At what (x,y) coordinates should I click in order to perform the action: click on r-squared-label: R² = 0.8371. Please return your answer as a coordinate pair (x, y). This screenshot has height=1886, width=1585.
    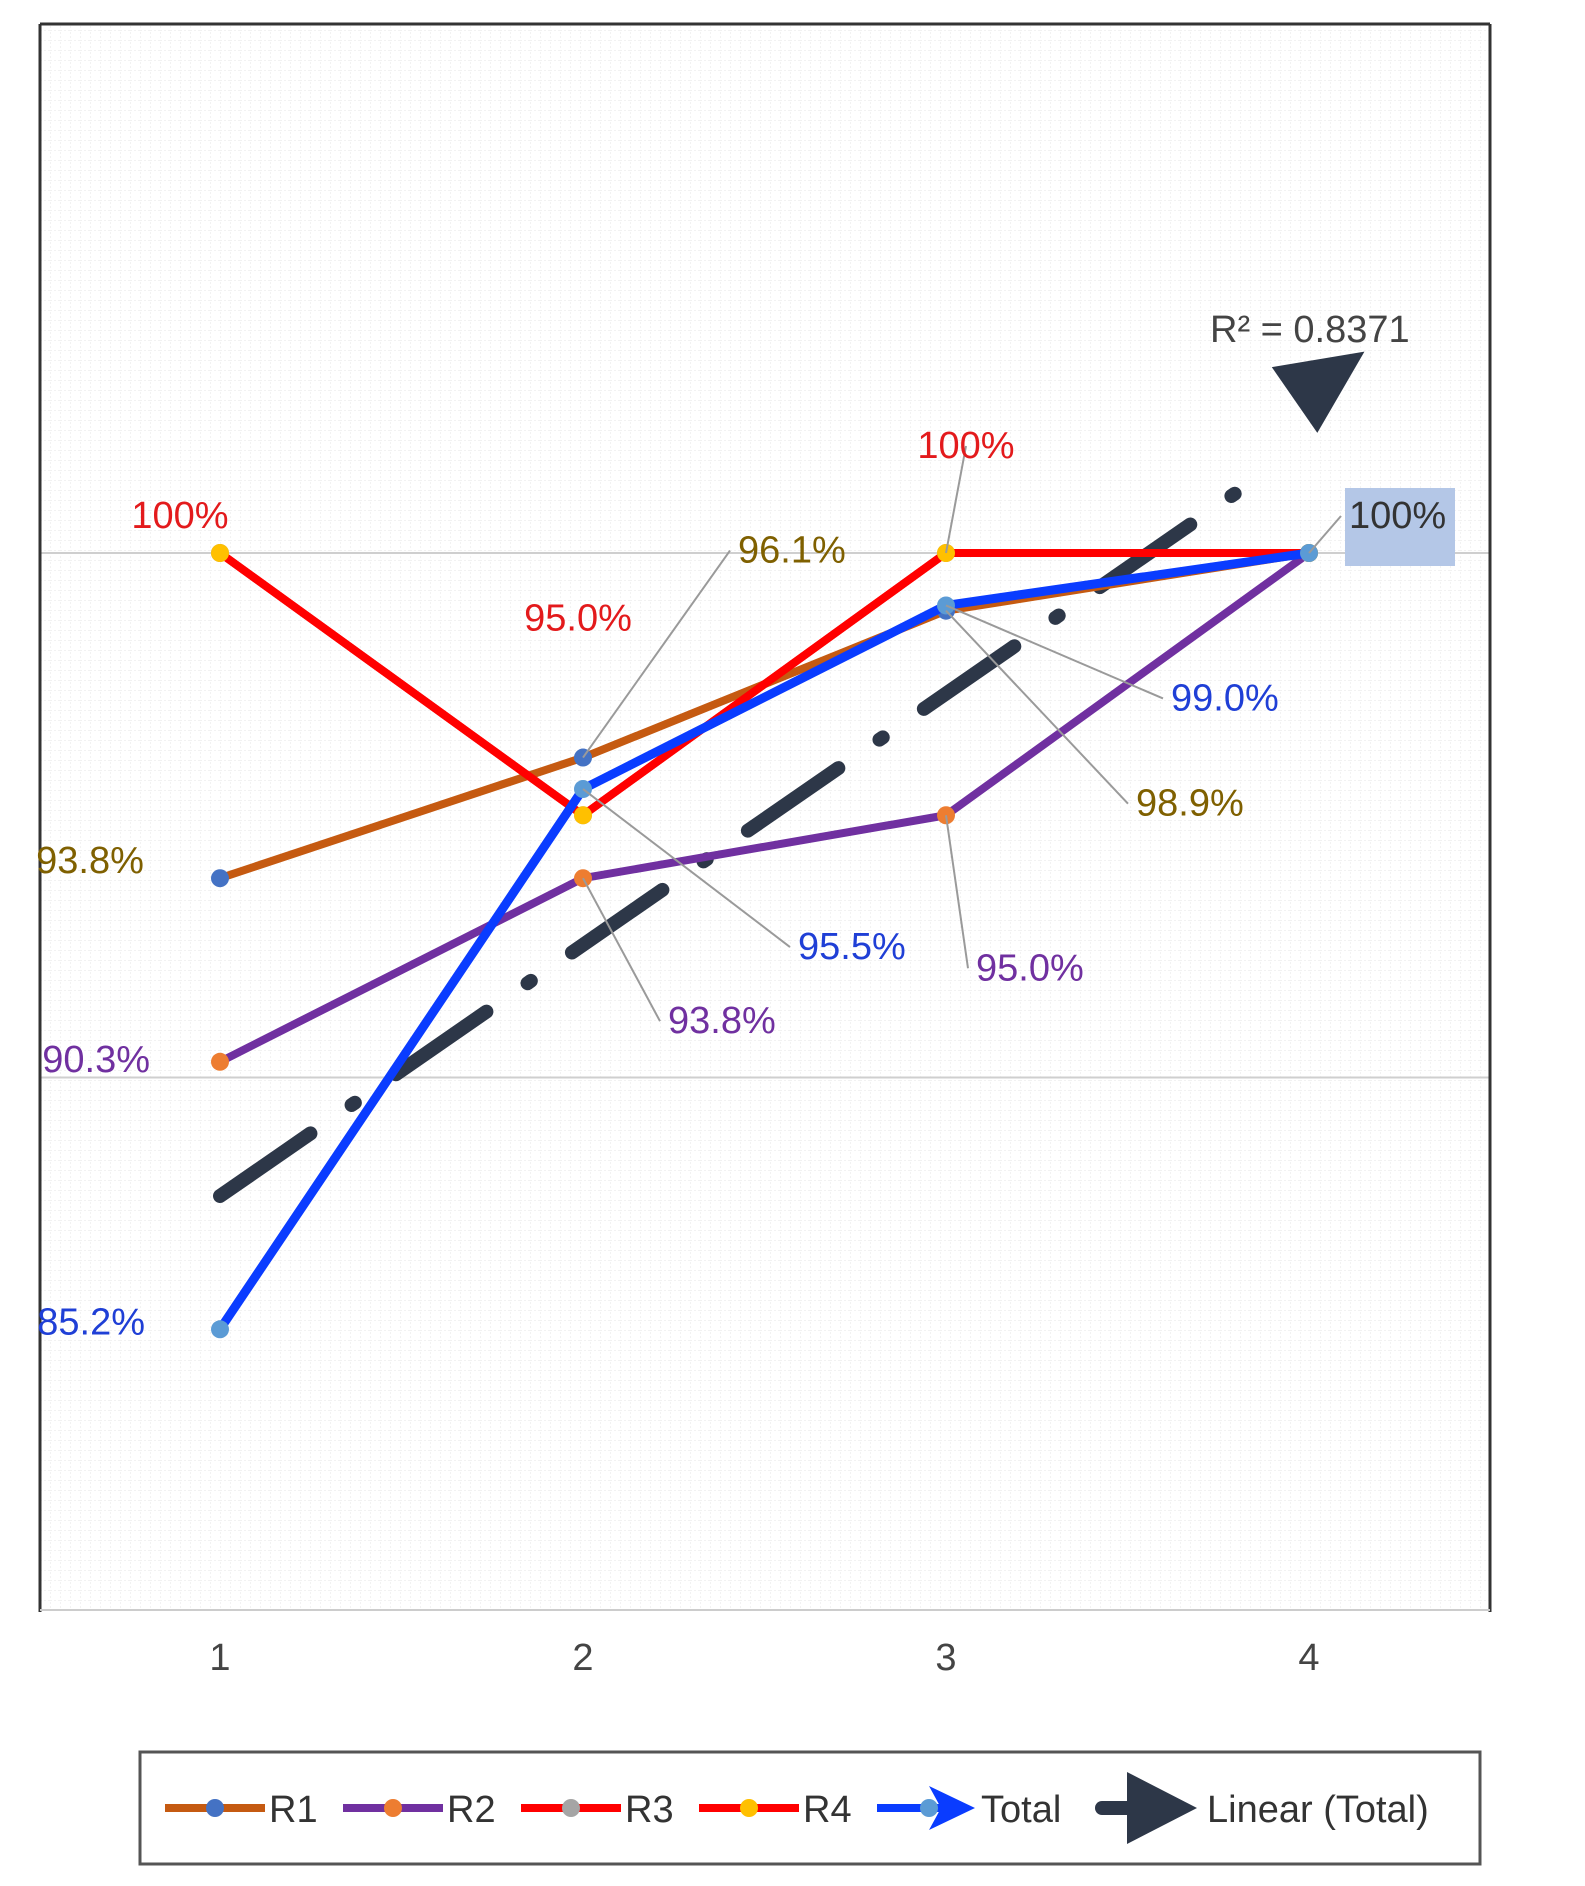
    Looking at the image, I should click on (1310, 330).